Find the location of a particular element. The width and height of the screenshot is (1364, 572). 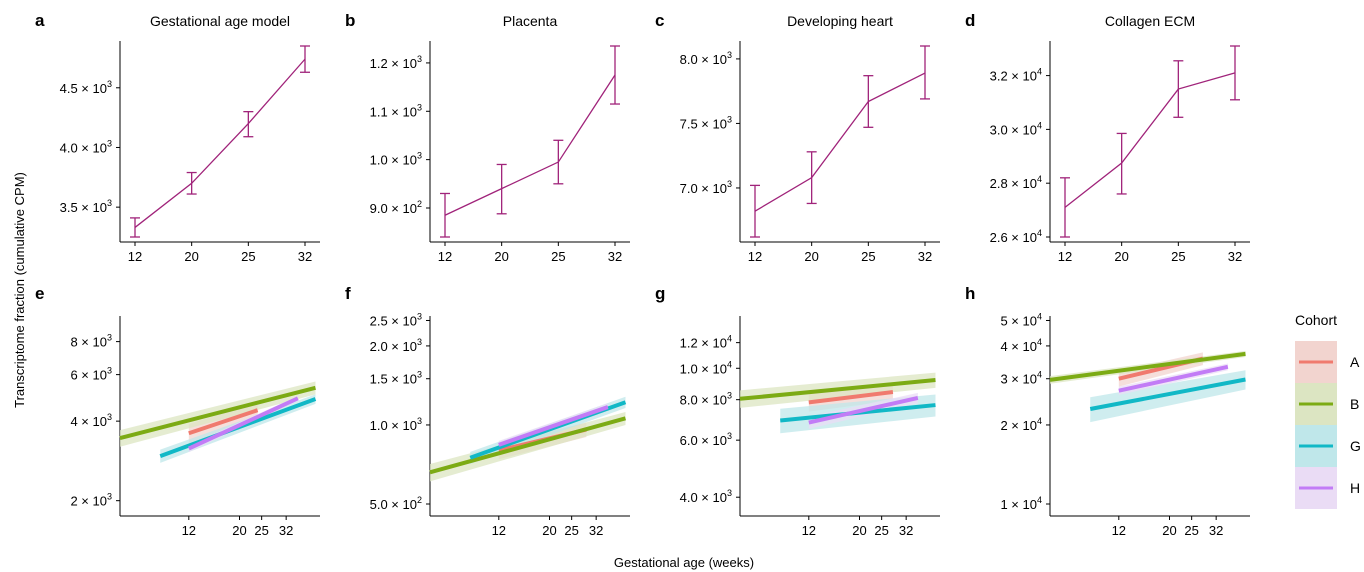

y-tick-label: 4.5 × 10³ is located at coordinates (86, 87).